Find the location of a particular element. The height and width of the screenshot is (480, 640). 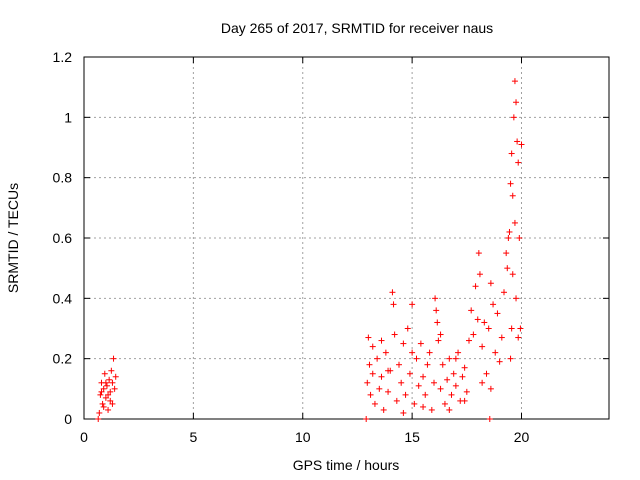

x-tick-label: 10 is located at coordinates (303, 437).